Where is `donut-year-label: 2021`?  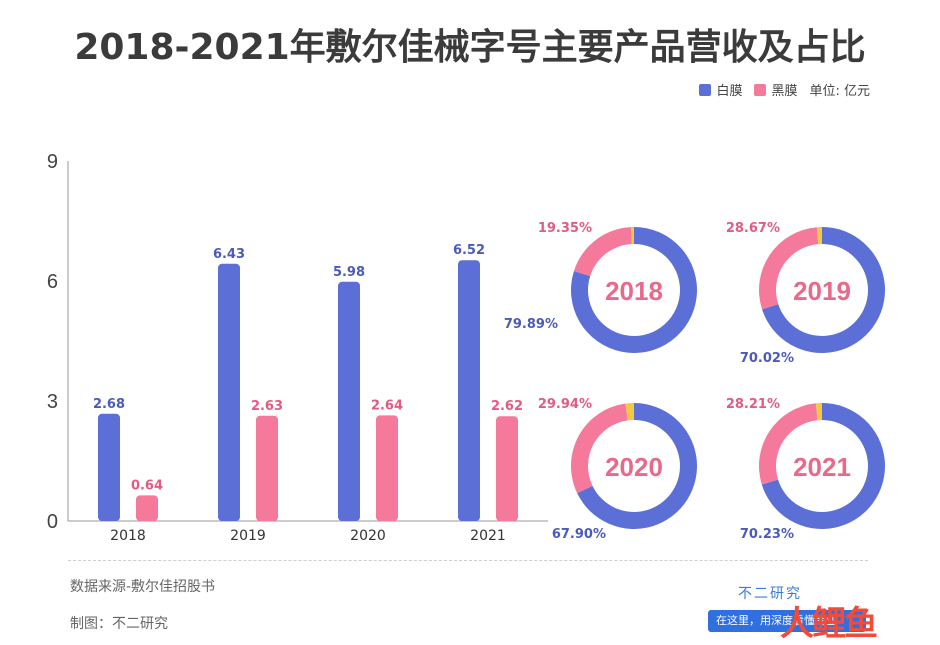 donut-year-label: 2021 is located at coordinates (822, 467).